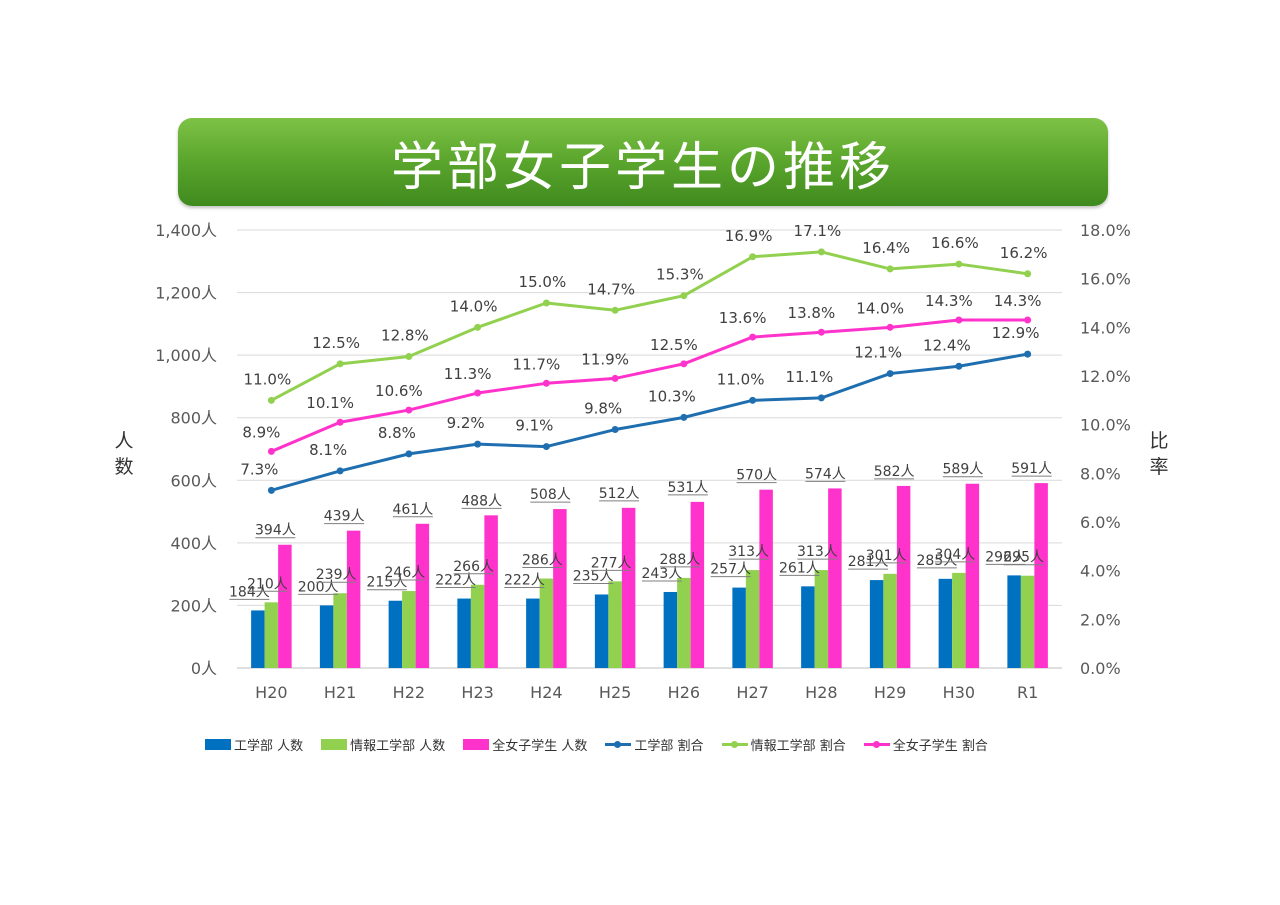 The image size is (1280, 905). I want to click on bar-data-label: 243人, so click(662, 574).